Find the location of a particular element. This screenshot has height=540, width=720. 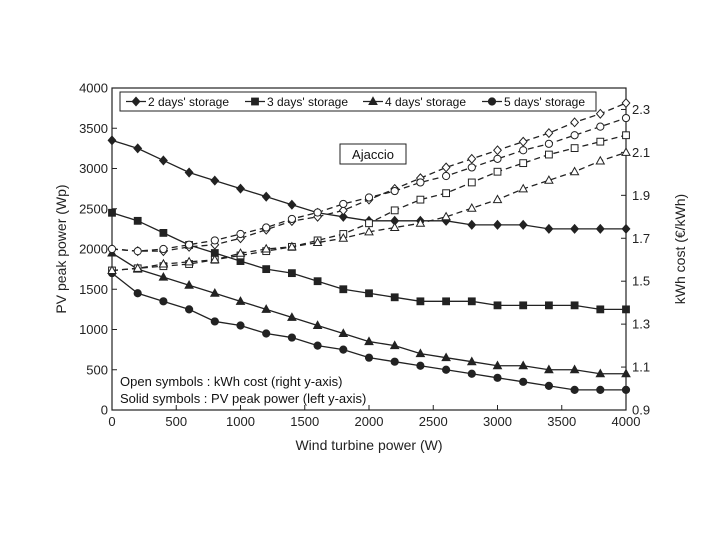

legend-label: 2 days' storage is located at coordinates (188, 102).